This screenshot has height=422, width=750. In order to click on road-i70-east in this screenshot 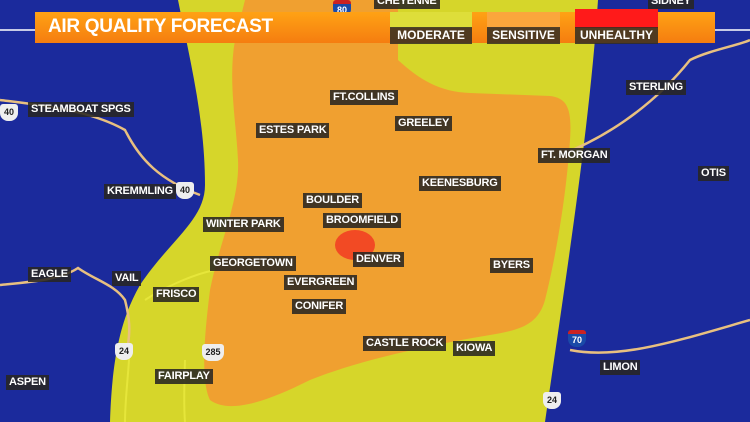, I will do `click(659, 336)`.